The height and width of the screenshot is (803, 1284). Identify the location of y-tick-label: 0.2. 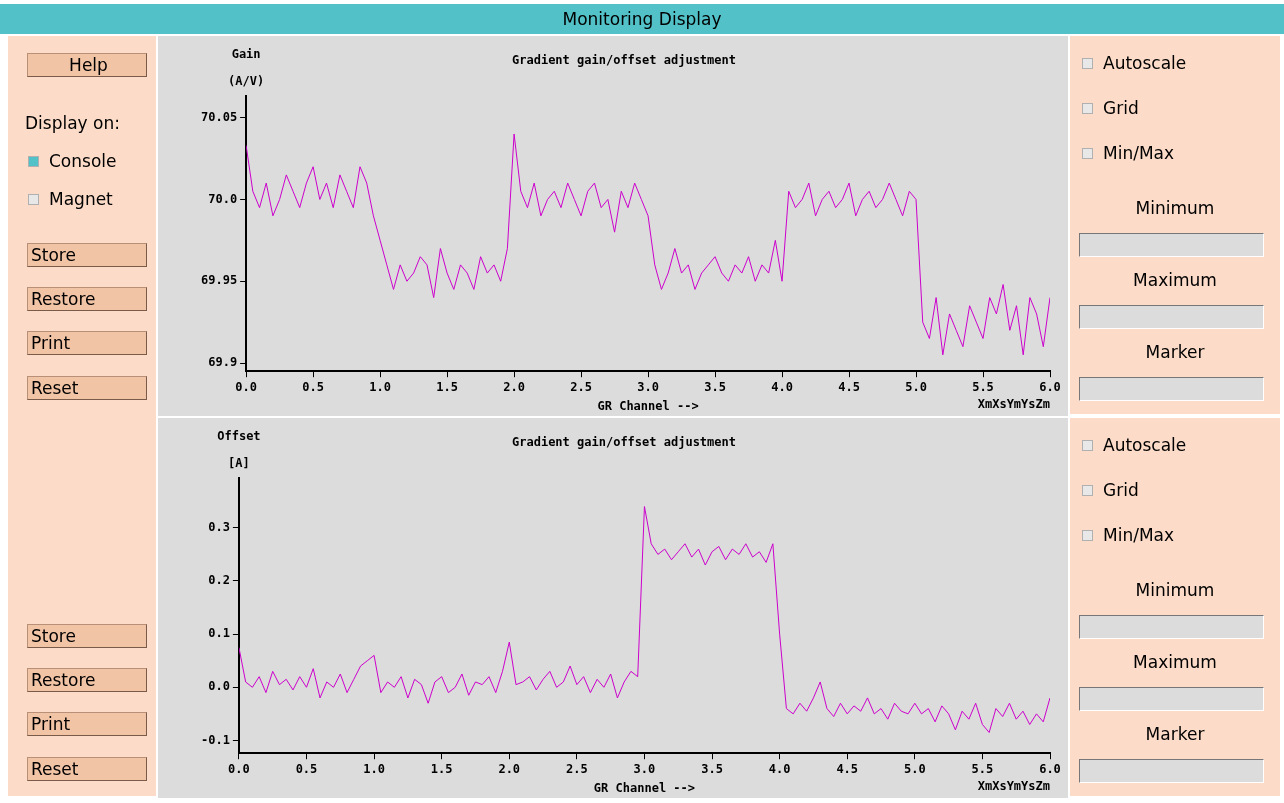
(219, 580).